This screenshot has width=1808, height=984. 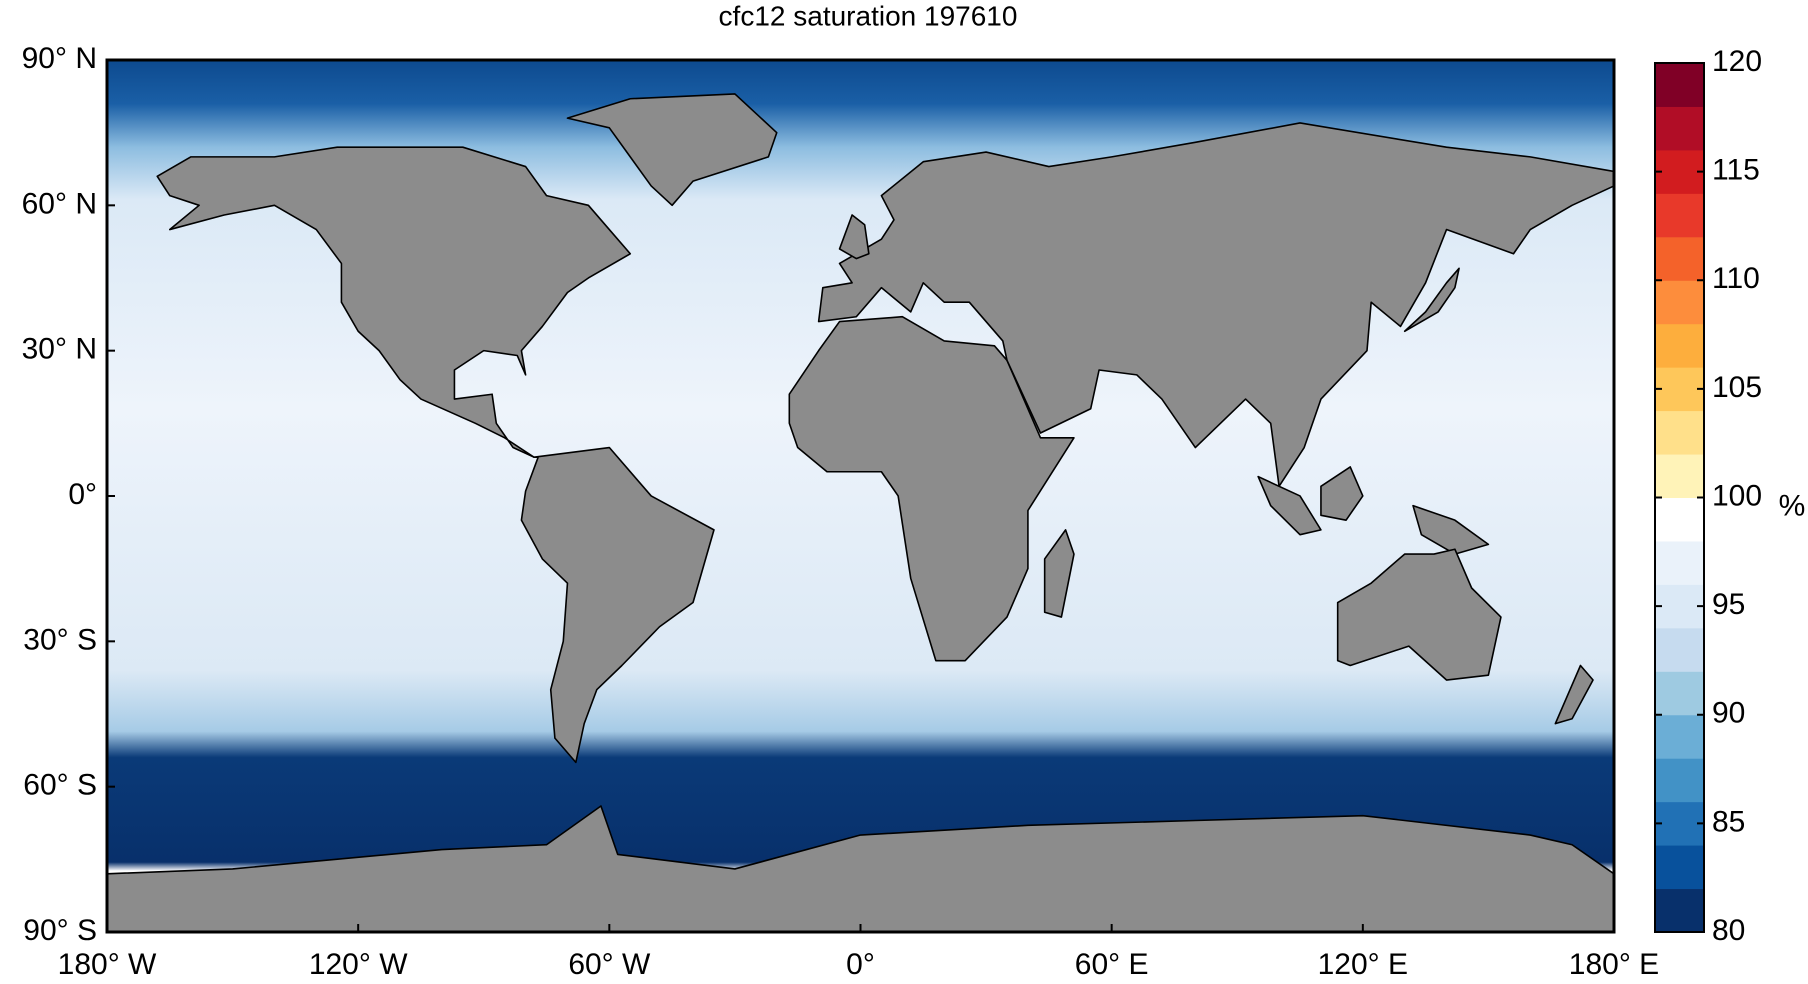 What do you see at coordinates (358, 964) in the screenshot?
I see `x-tick-label: 120° W` at bounding box center [358, 964].